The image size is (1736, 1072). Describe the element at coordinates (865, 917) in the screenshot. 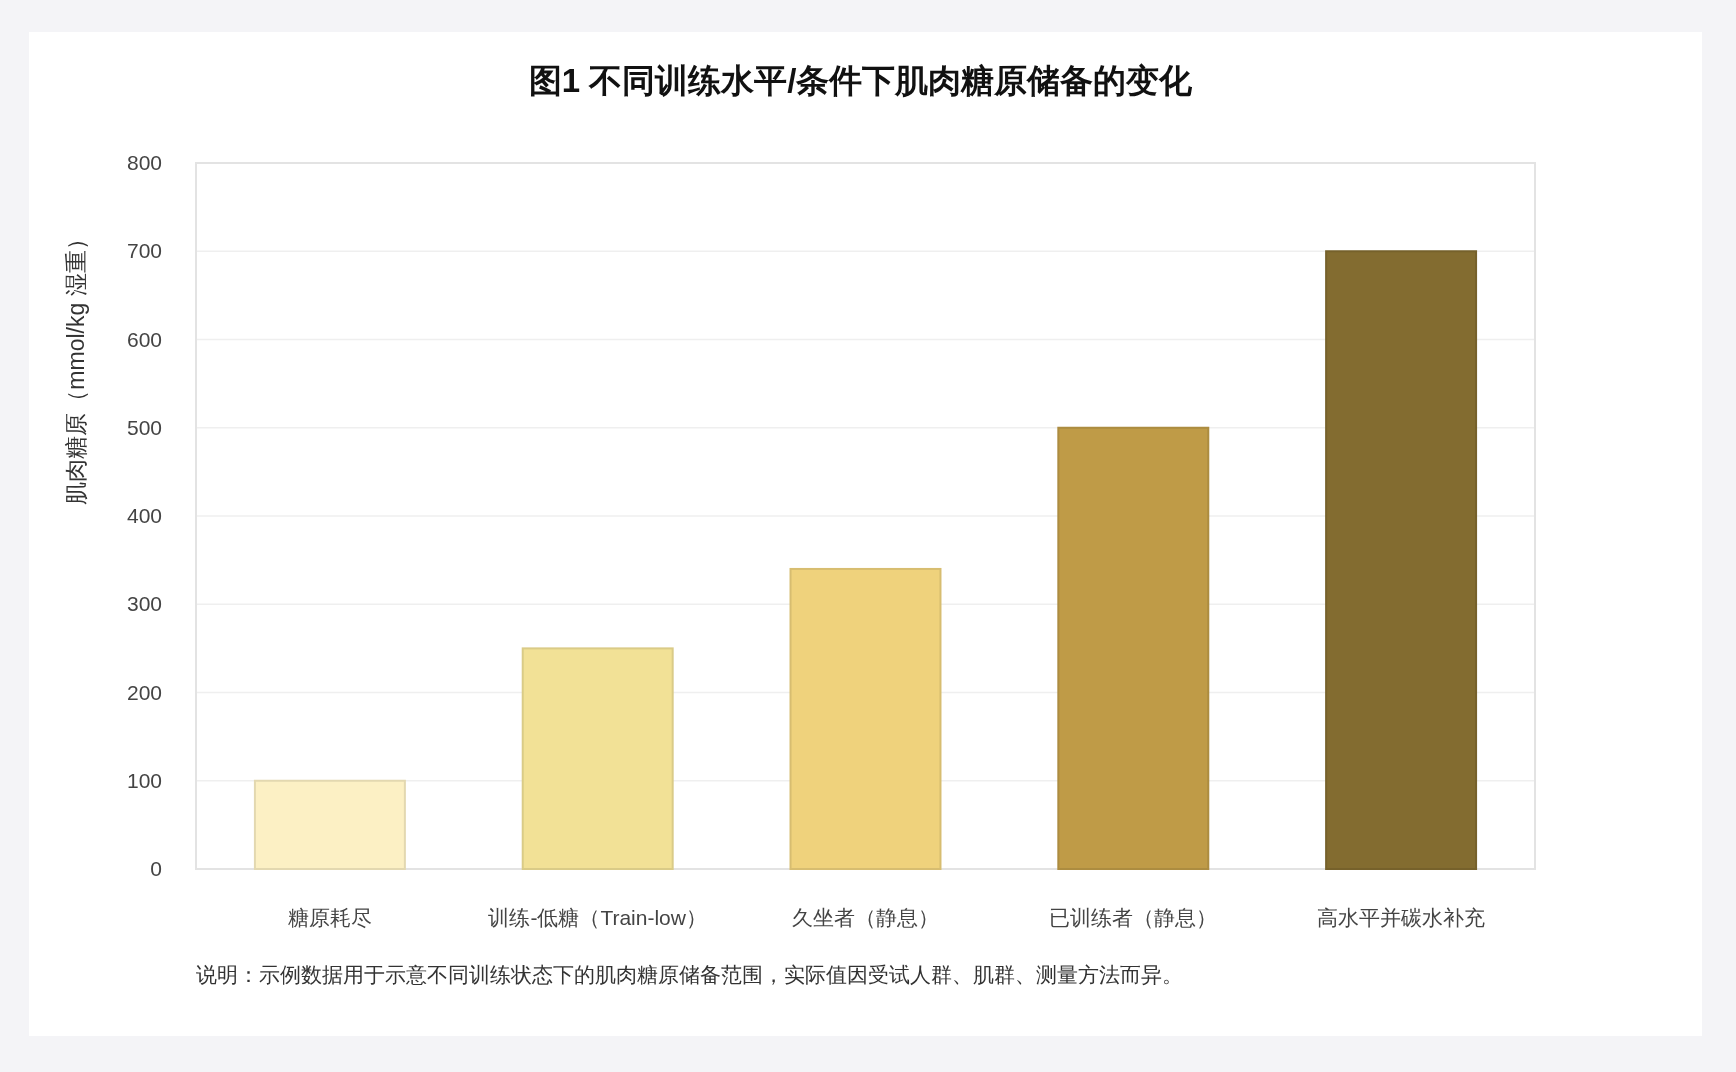

I see `x-tick-label: 久坐者（静息）` at that location.